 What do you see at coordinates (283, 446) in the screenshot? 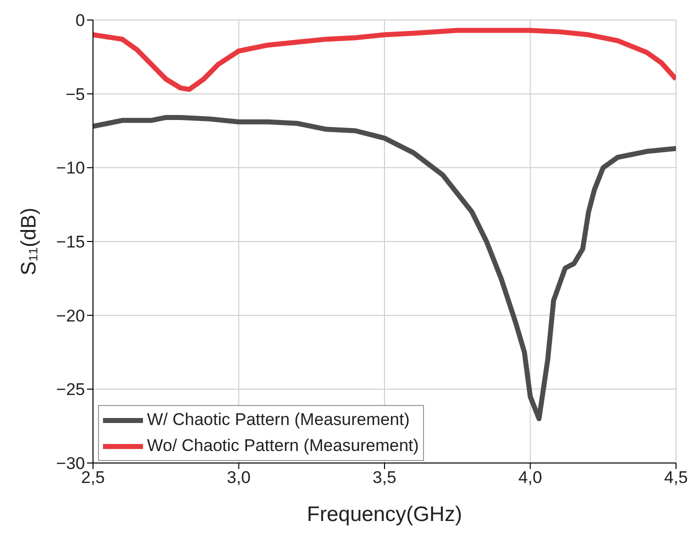
I see `legend-label: Wo/ Chaotic Pattern (Measurement)` at bounding box center [283, 446].